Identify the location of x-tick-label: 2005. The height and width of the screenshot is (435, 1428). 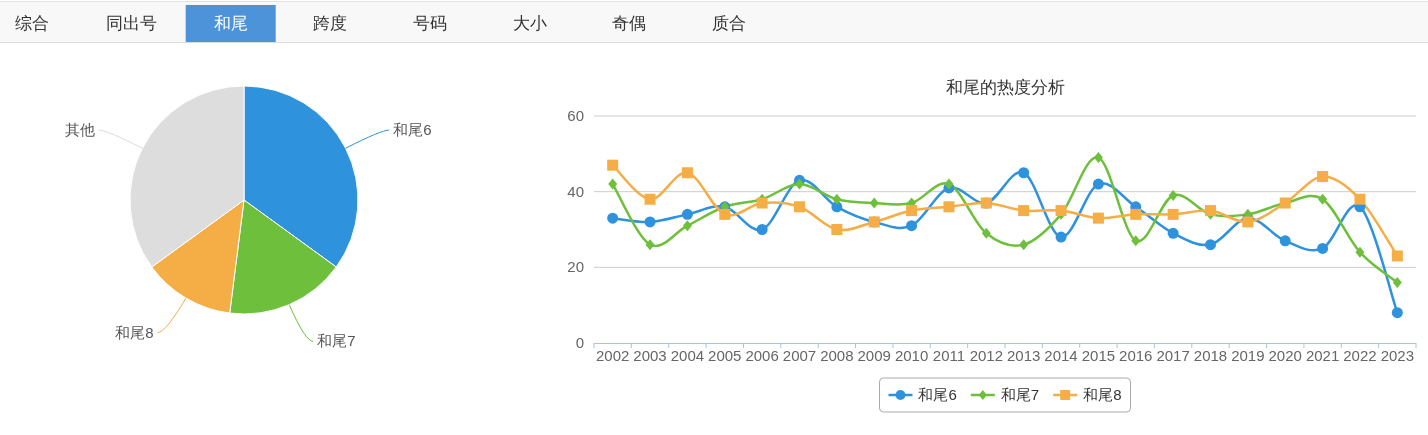
(725, 355).